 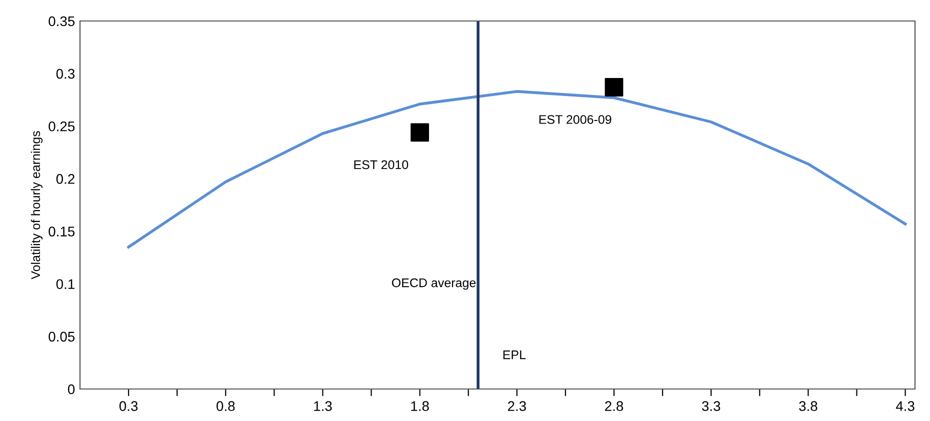 What do you see at coordinates (61, 337) in the screenshot?
I see `y-tick-label: 0.05` at bounding box center [61, 337].